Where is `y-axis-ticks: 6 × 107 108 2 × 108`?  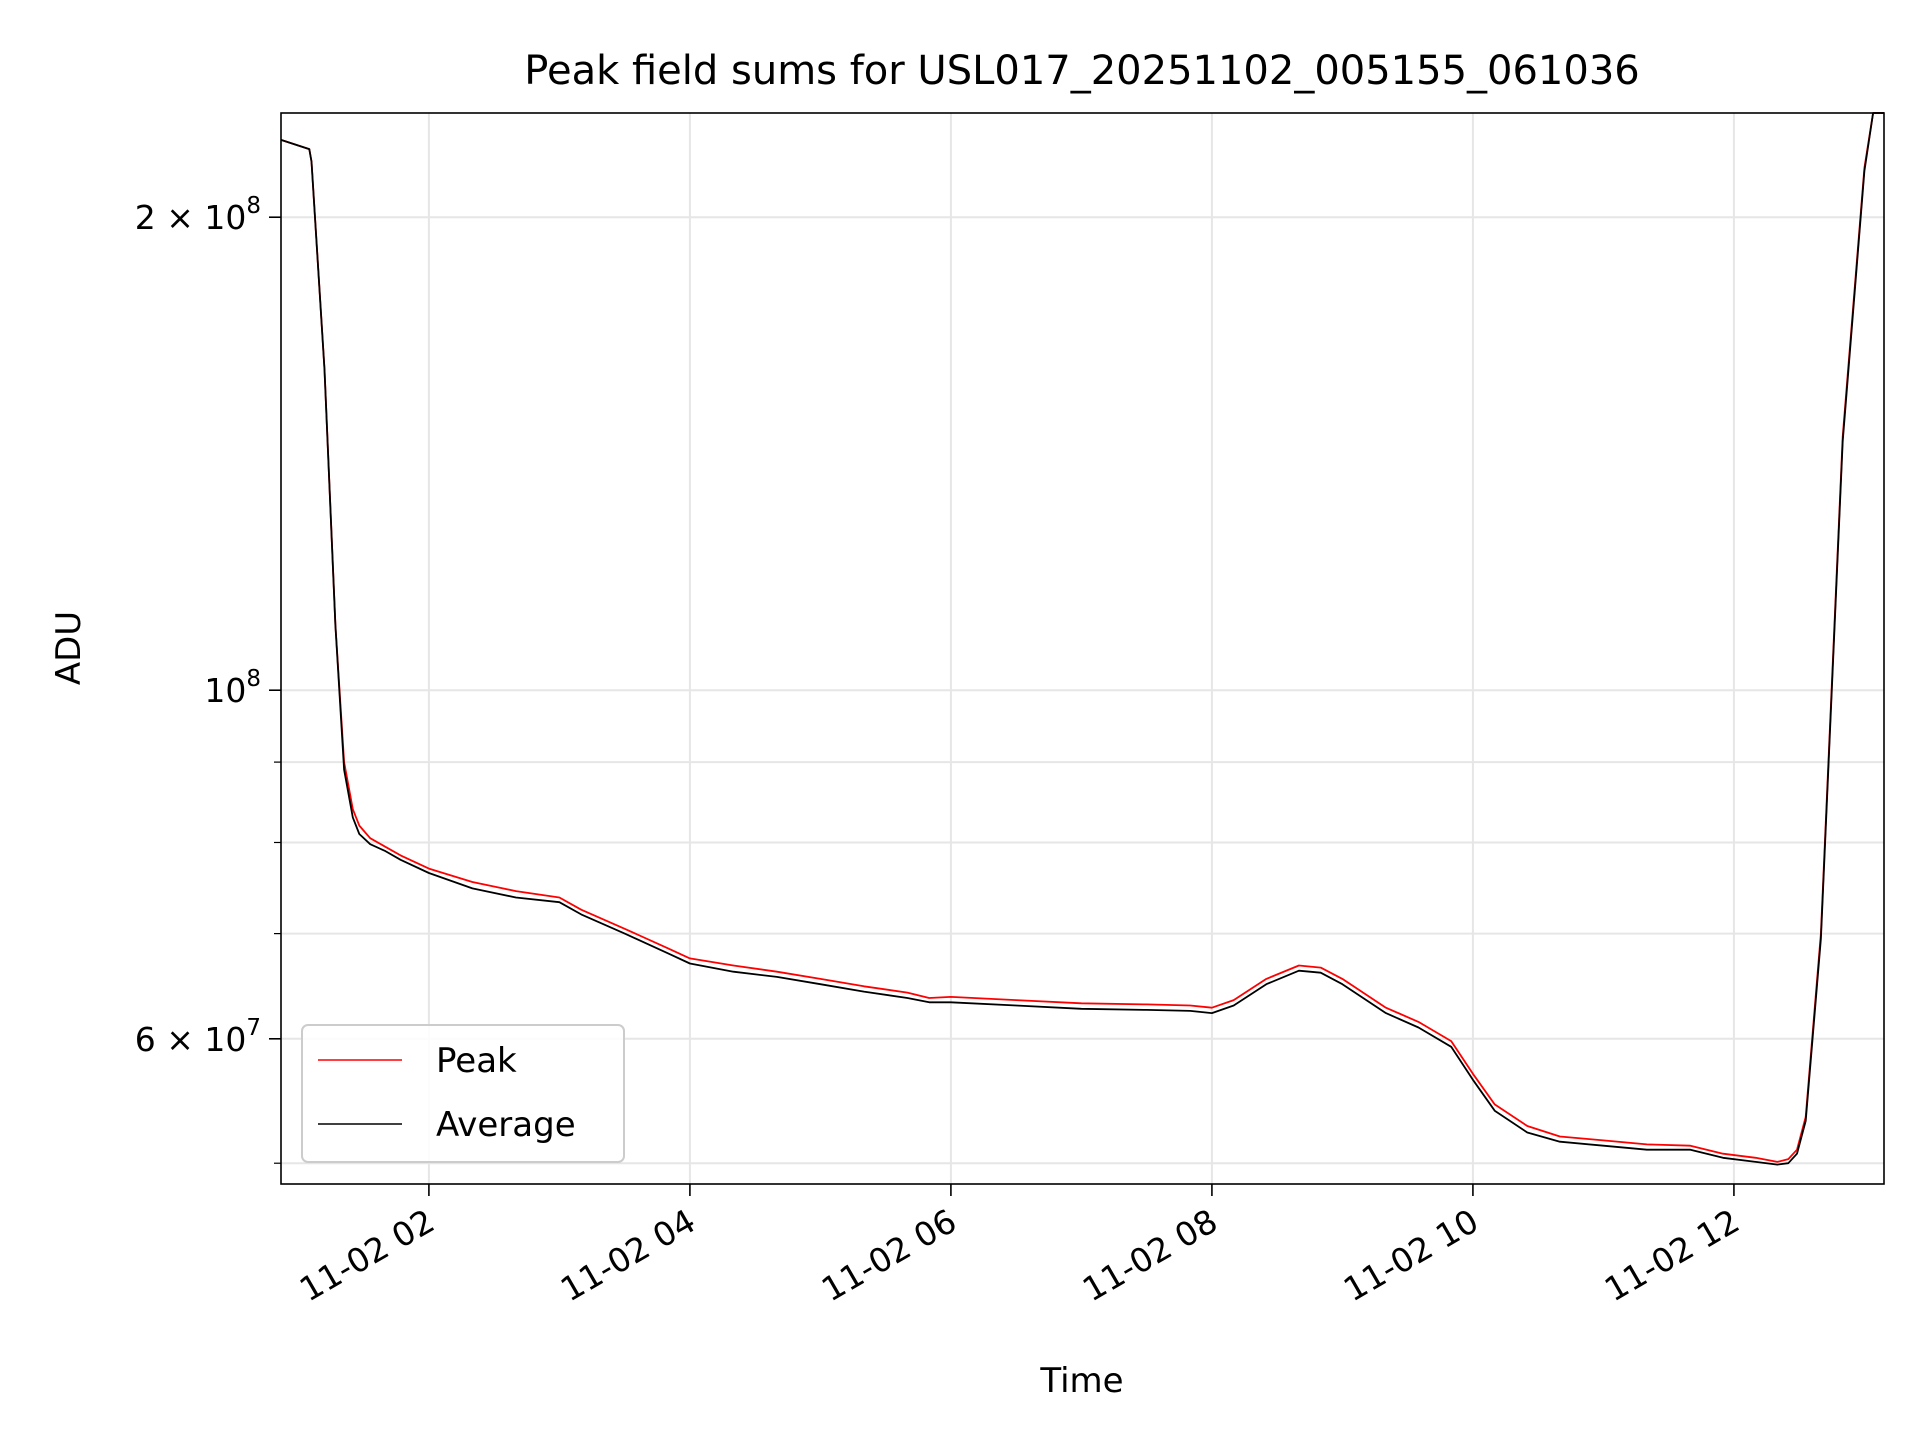
y-axis-ticks: 6 × 107 108 2 × 108 is located at coordinates (208, 678).